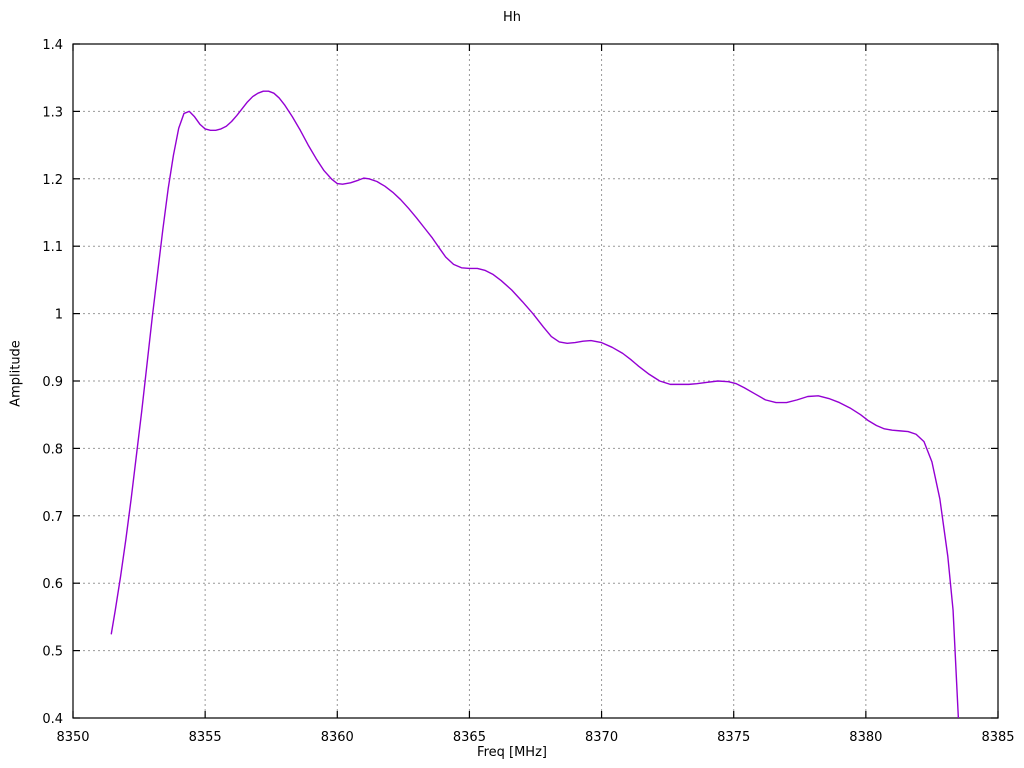 This screenshot has height=768, width=1024. Describe the element at coordinates (205, 737) in the screenshot. I see `x-tick-label: 8355` at that location.